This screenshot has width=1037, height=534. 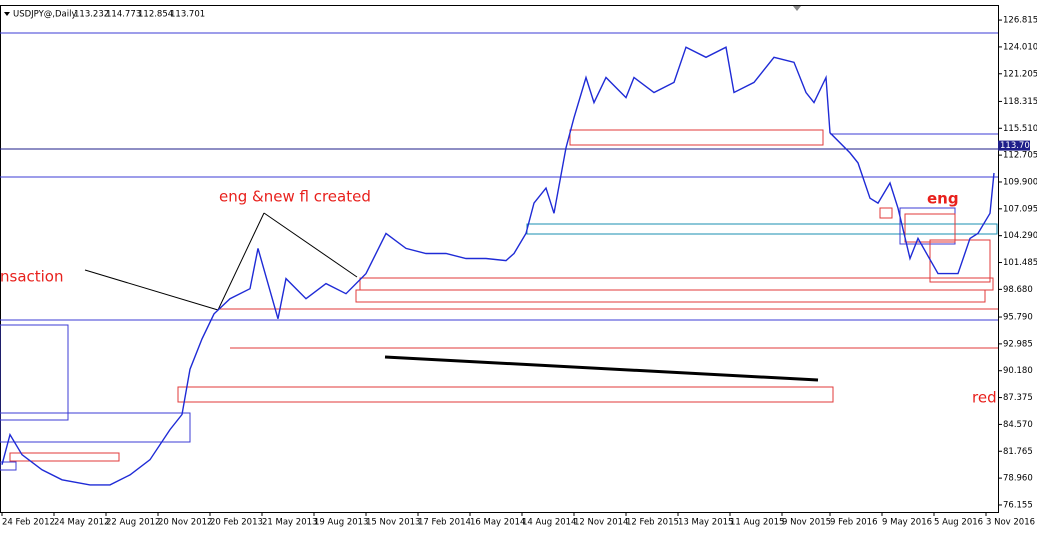 I want to click on x-tick-label: 12 Feb 2015, so click(x=652, y=523).